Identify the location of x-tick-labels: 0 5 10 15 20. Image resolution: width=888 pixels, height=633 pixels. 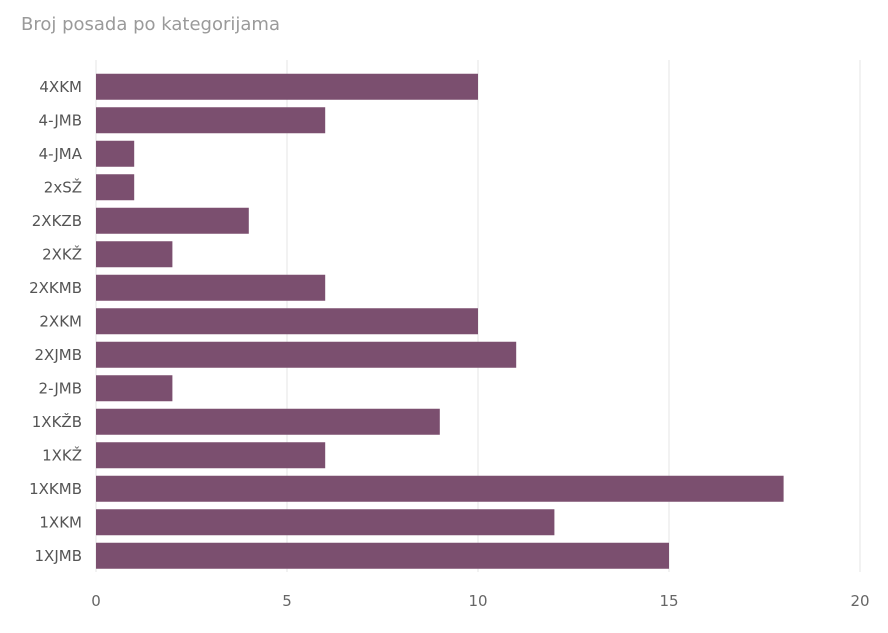
(480, 601).